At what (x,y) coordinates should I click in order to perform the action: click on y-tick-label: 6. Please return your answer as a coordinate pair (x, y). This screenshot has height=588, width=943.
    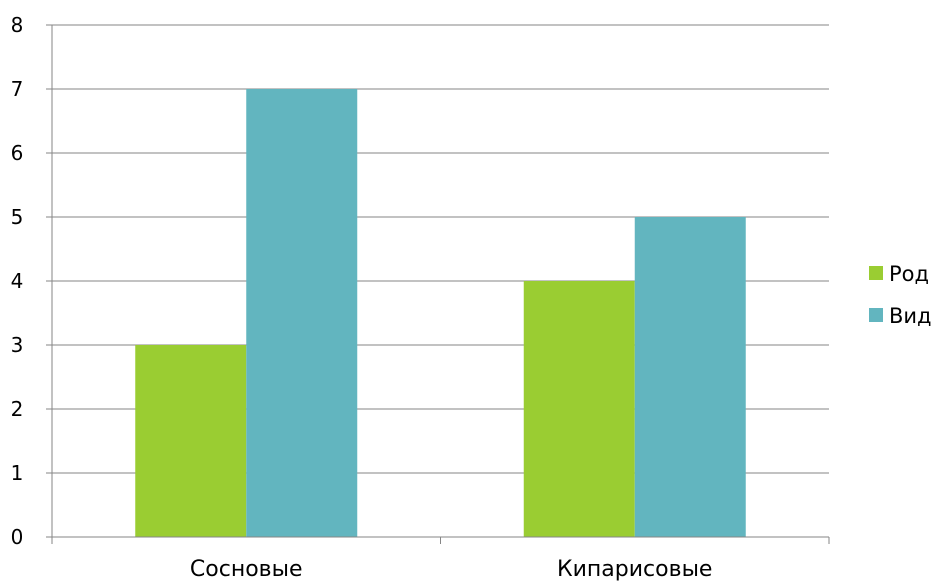
    Looking at the image, I should click on (17, 153).